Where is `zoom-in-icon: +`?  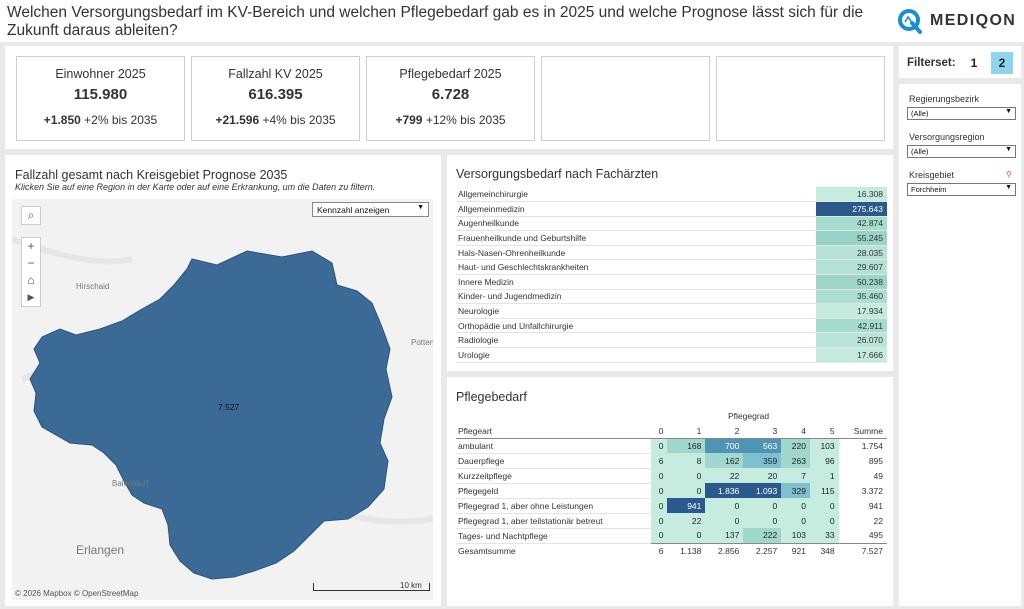
zoom-in-icon: + is located at coordinates (31, 246).